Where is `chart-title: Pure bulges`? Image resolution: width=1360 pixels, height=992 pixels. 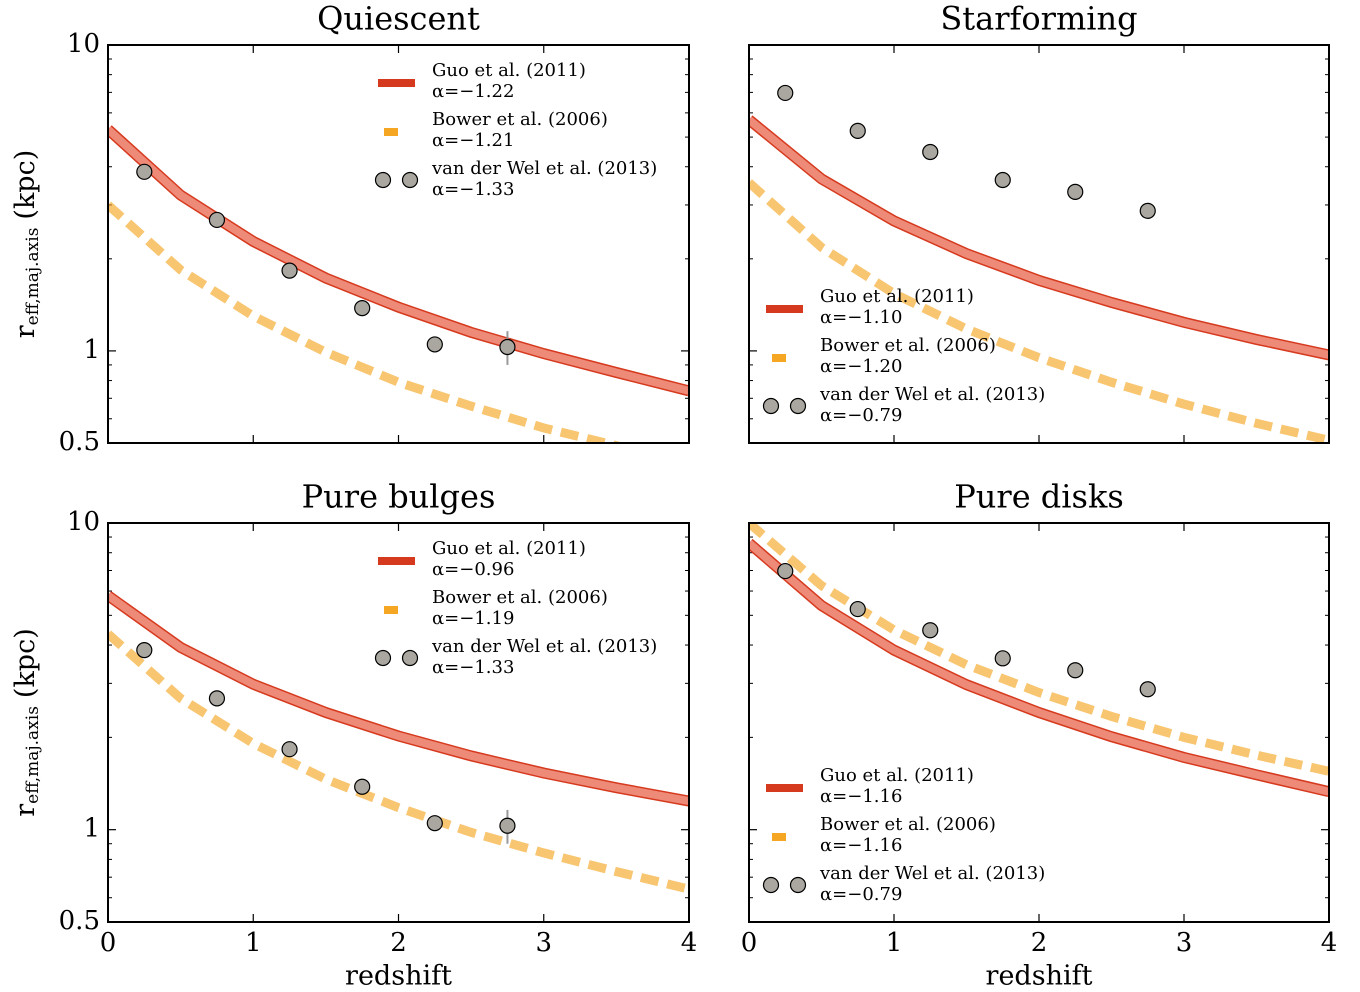 chart-title: Pure bulges is located at coordinates (399, 497).